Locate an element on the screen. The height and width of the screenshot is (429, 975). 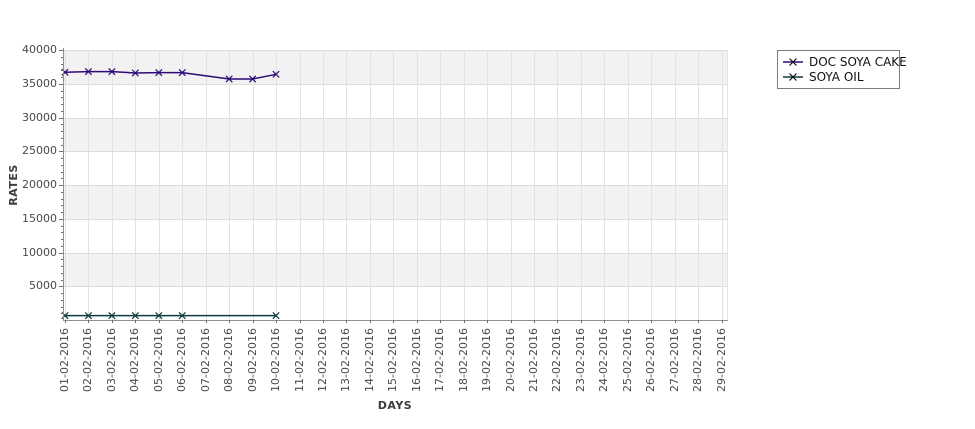
x-tick-label: 06-02-2016 is located at coordinates (182, 360).